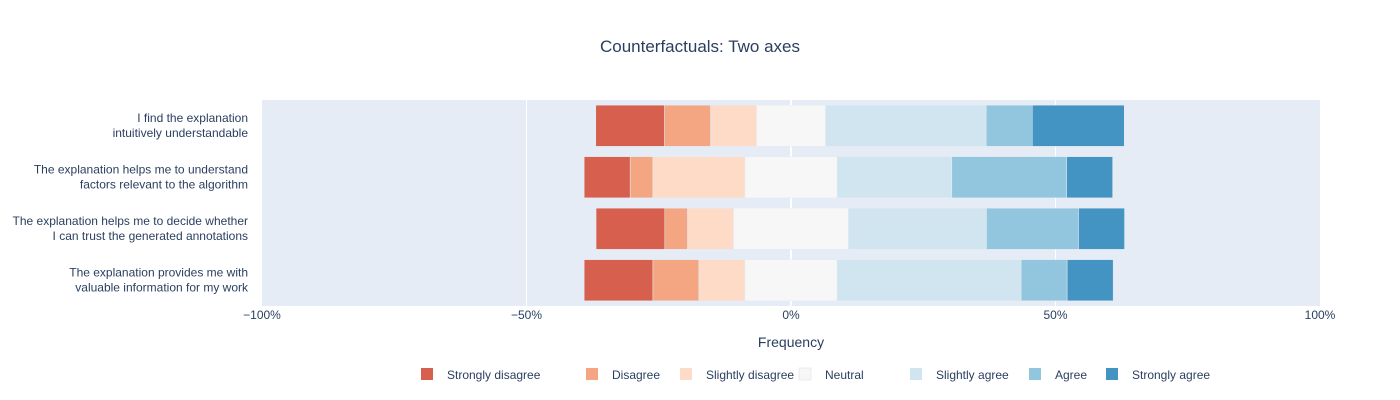 This screenshot has width=1400, height=400. I want to click on x-tick-label: 100%, so click(1320, 315).